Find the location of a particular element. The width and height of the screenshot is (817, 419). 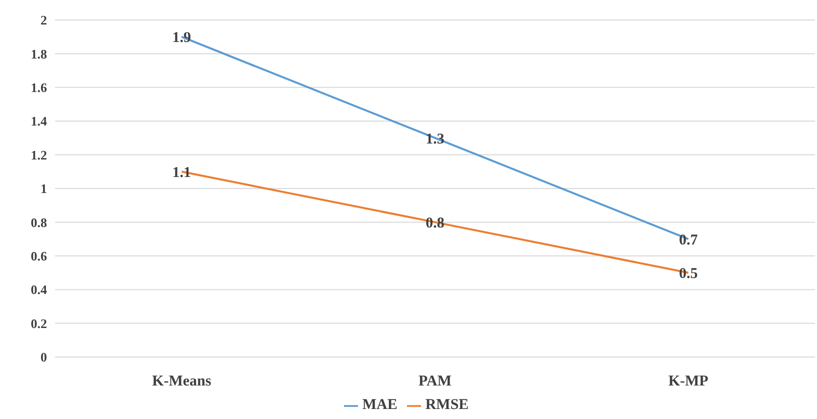

x-tick-label: PAM is located at coordinates (435, 382).